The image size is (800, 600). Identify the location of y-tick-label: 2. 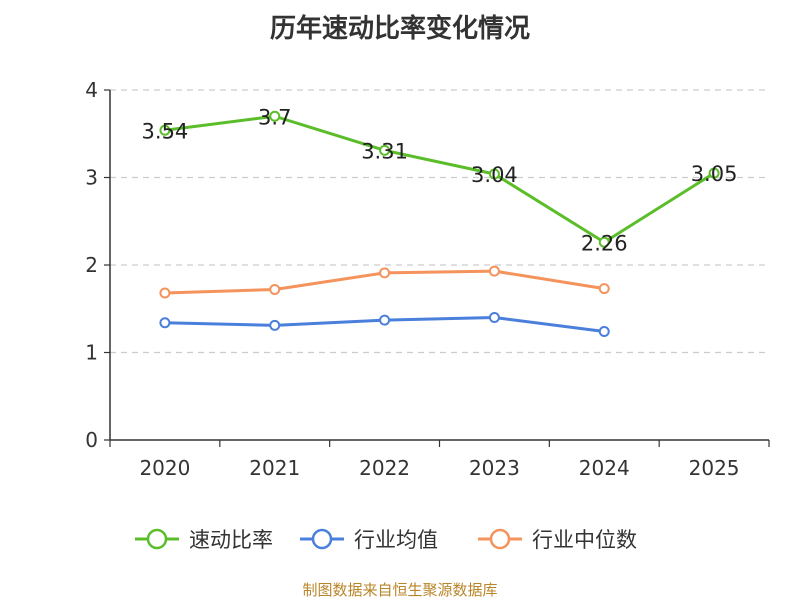
(91, 265).